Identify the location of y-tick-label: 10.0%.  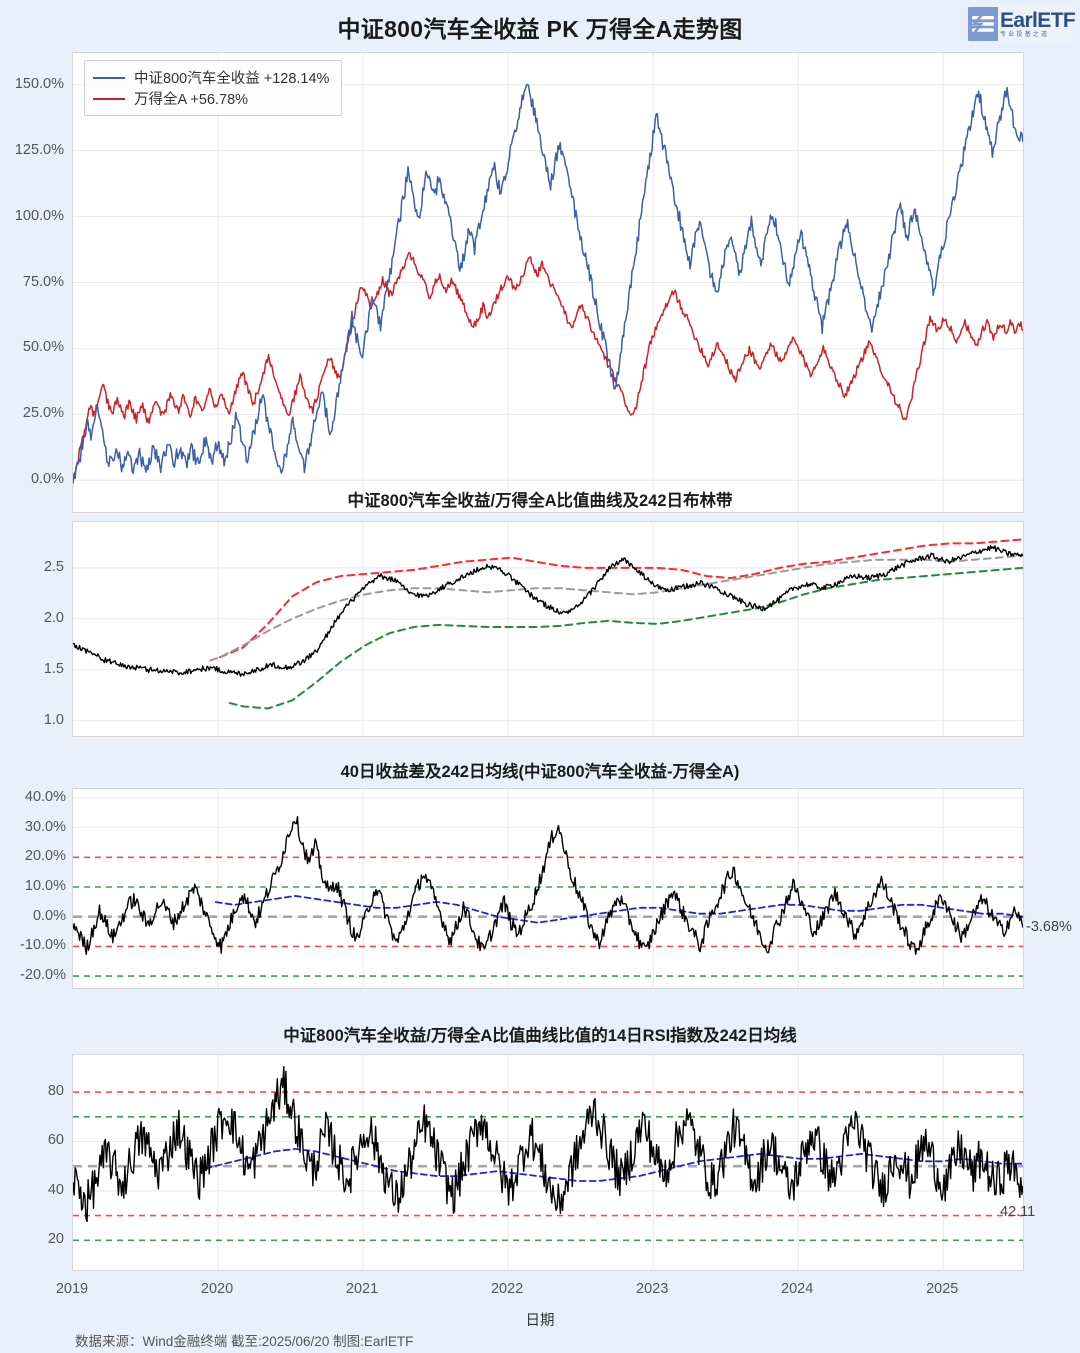
(45, 886).